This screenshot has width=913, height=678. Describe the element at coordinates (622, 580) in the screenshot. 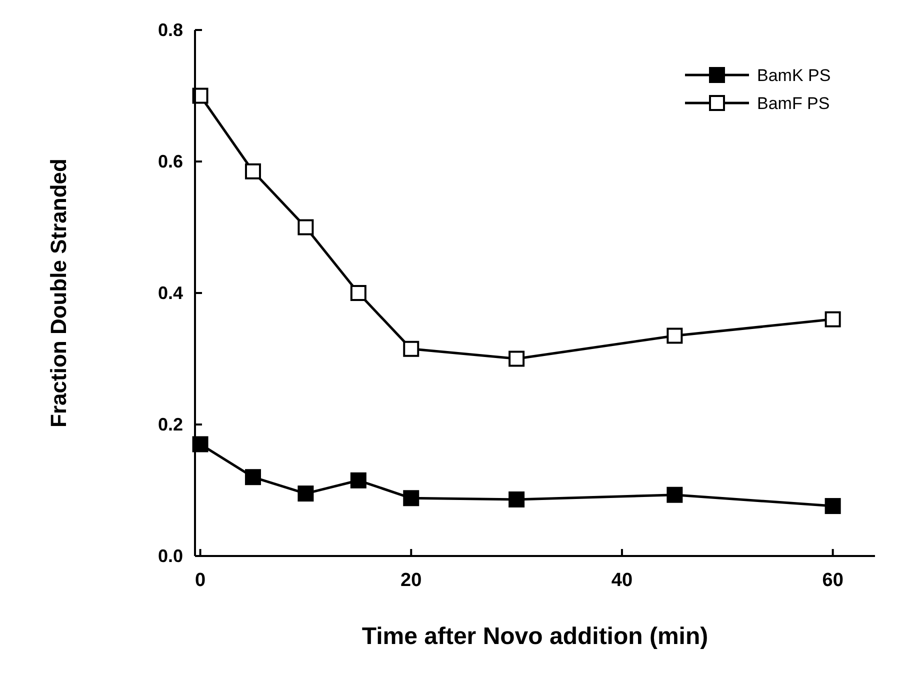

I see `x-tick-label: 40` at that location.